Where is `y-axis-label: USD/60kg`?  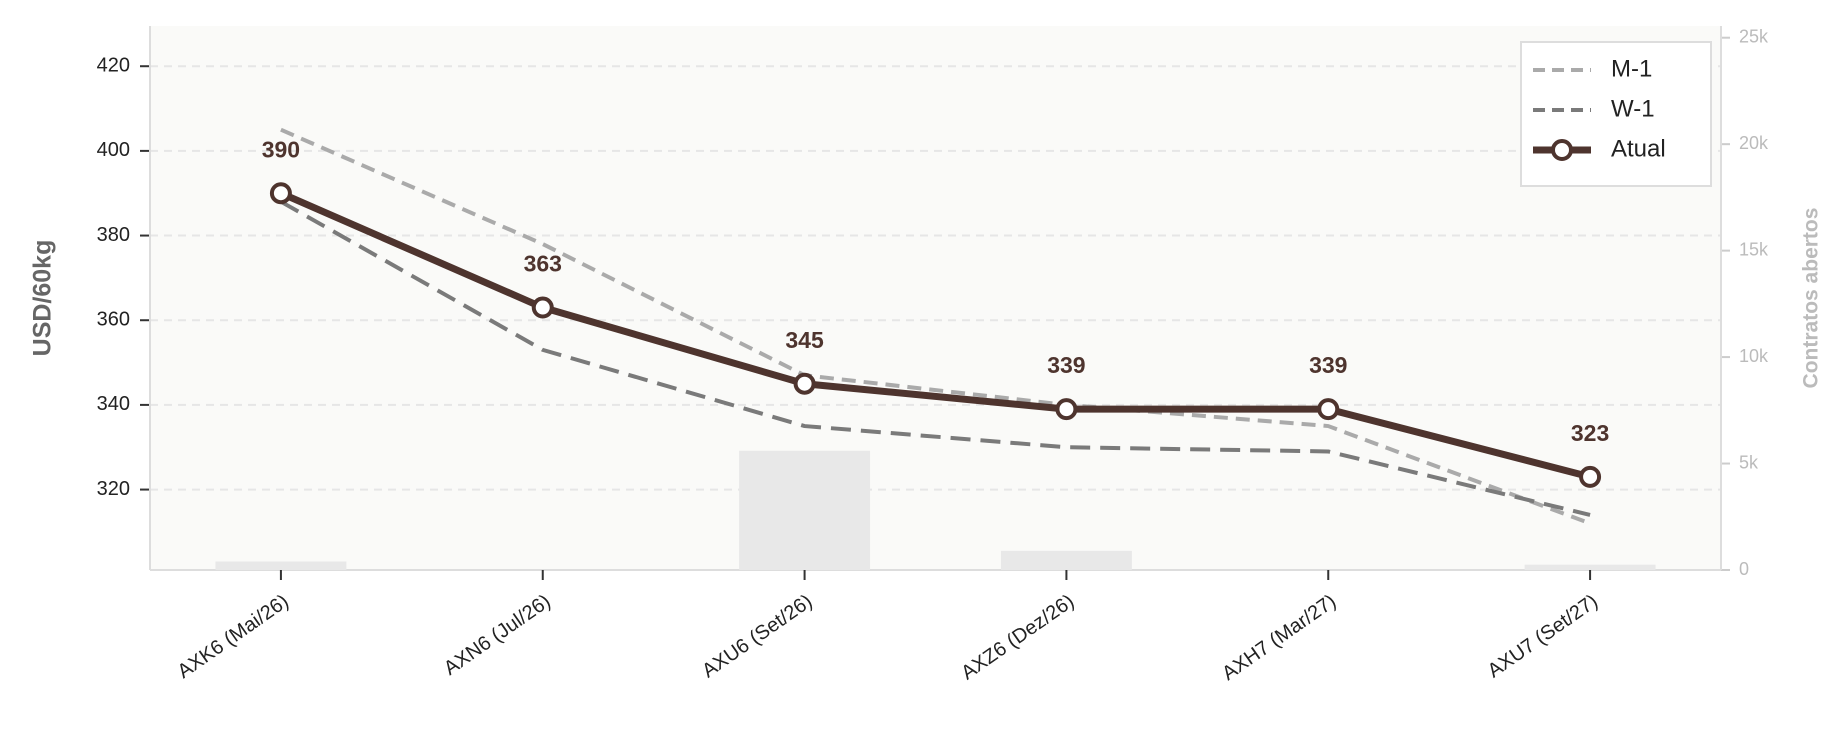
y-axis-label: USD/60kg is located at coordinates (43, 298).